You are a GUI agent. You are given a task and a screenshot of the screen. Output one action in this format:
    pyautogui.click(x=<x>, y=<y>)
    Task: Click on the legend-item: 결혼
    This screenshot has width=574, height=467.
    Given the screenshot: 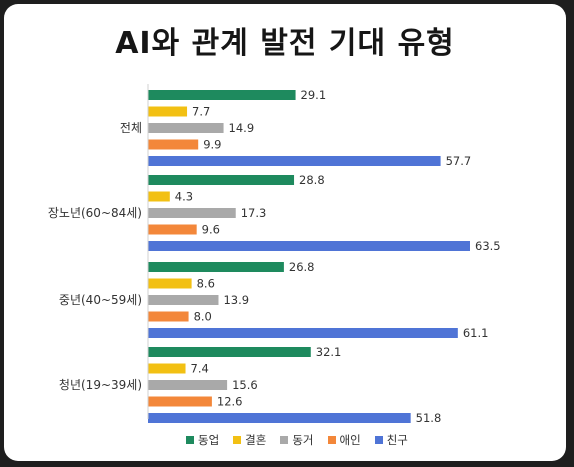 What is the action you would take?
    pyautogui.click(x=249, y=440)
    